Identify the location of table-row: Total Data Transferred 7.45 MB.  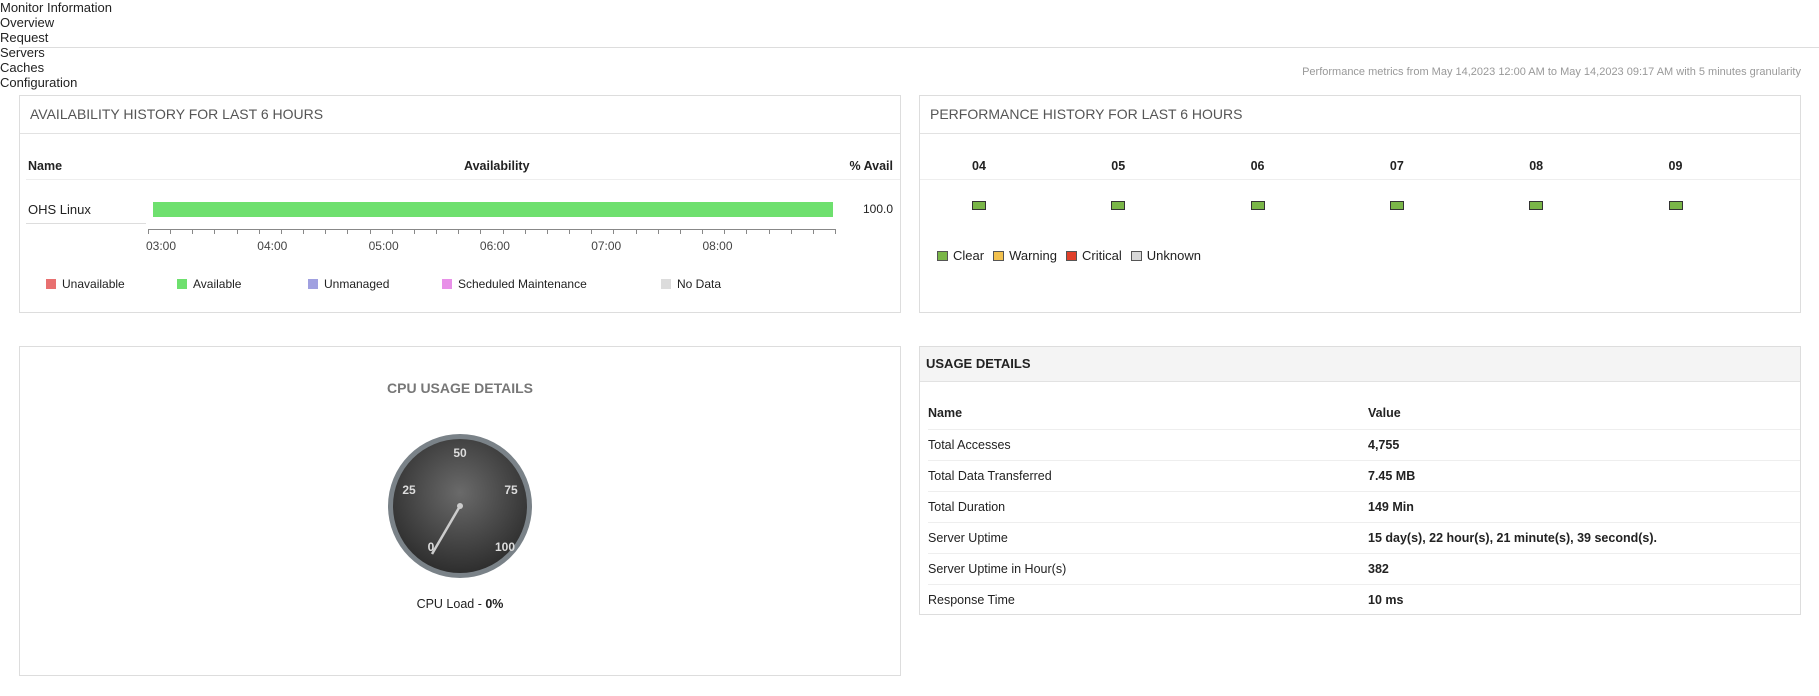
(1364, 476).